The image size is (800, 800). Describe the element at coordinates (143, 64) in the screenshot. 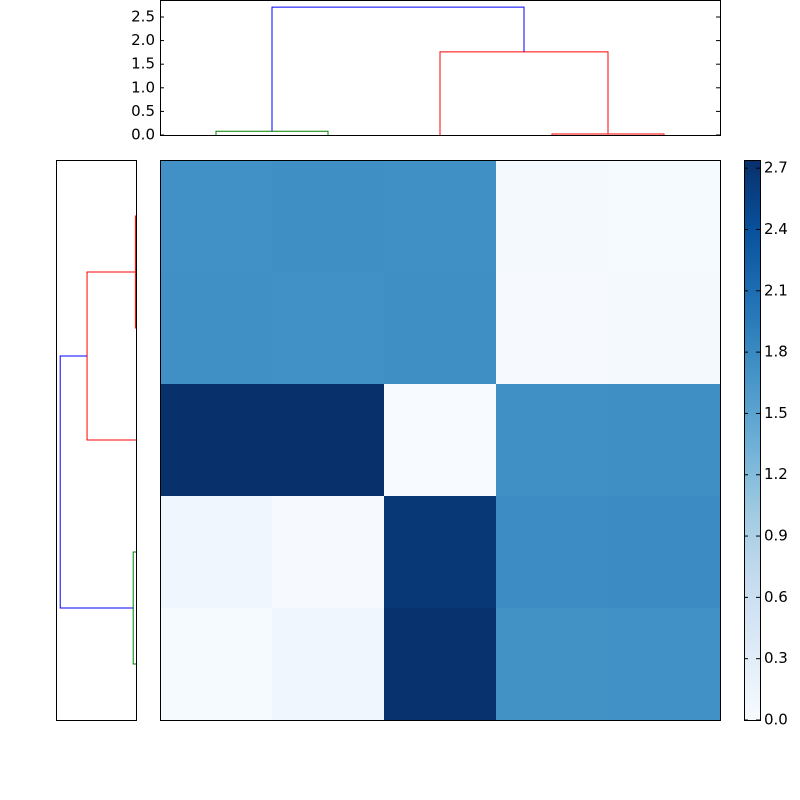

I see `y-tick-label: 1.5` at that location.